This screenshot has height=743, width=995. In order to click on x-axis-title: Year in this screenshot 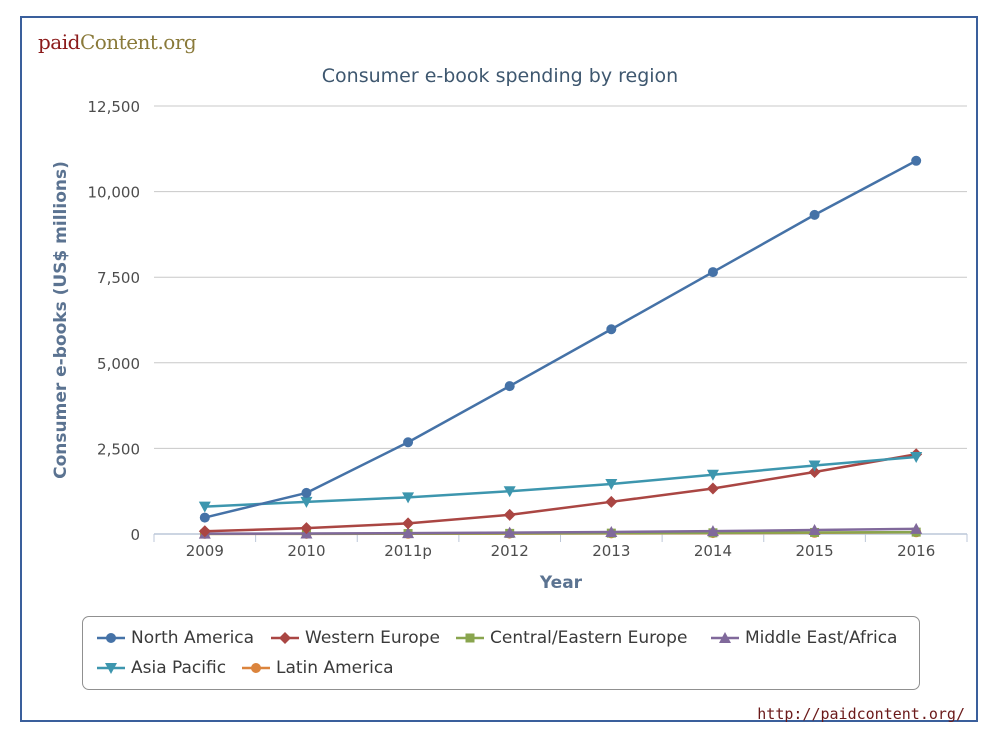, I will do `click(561, 583)`.